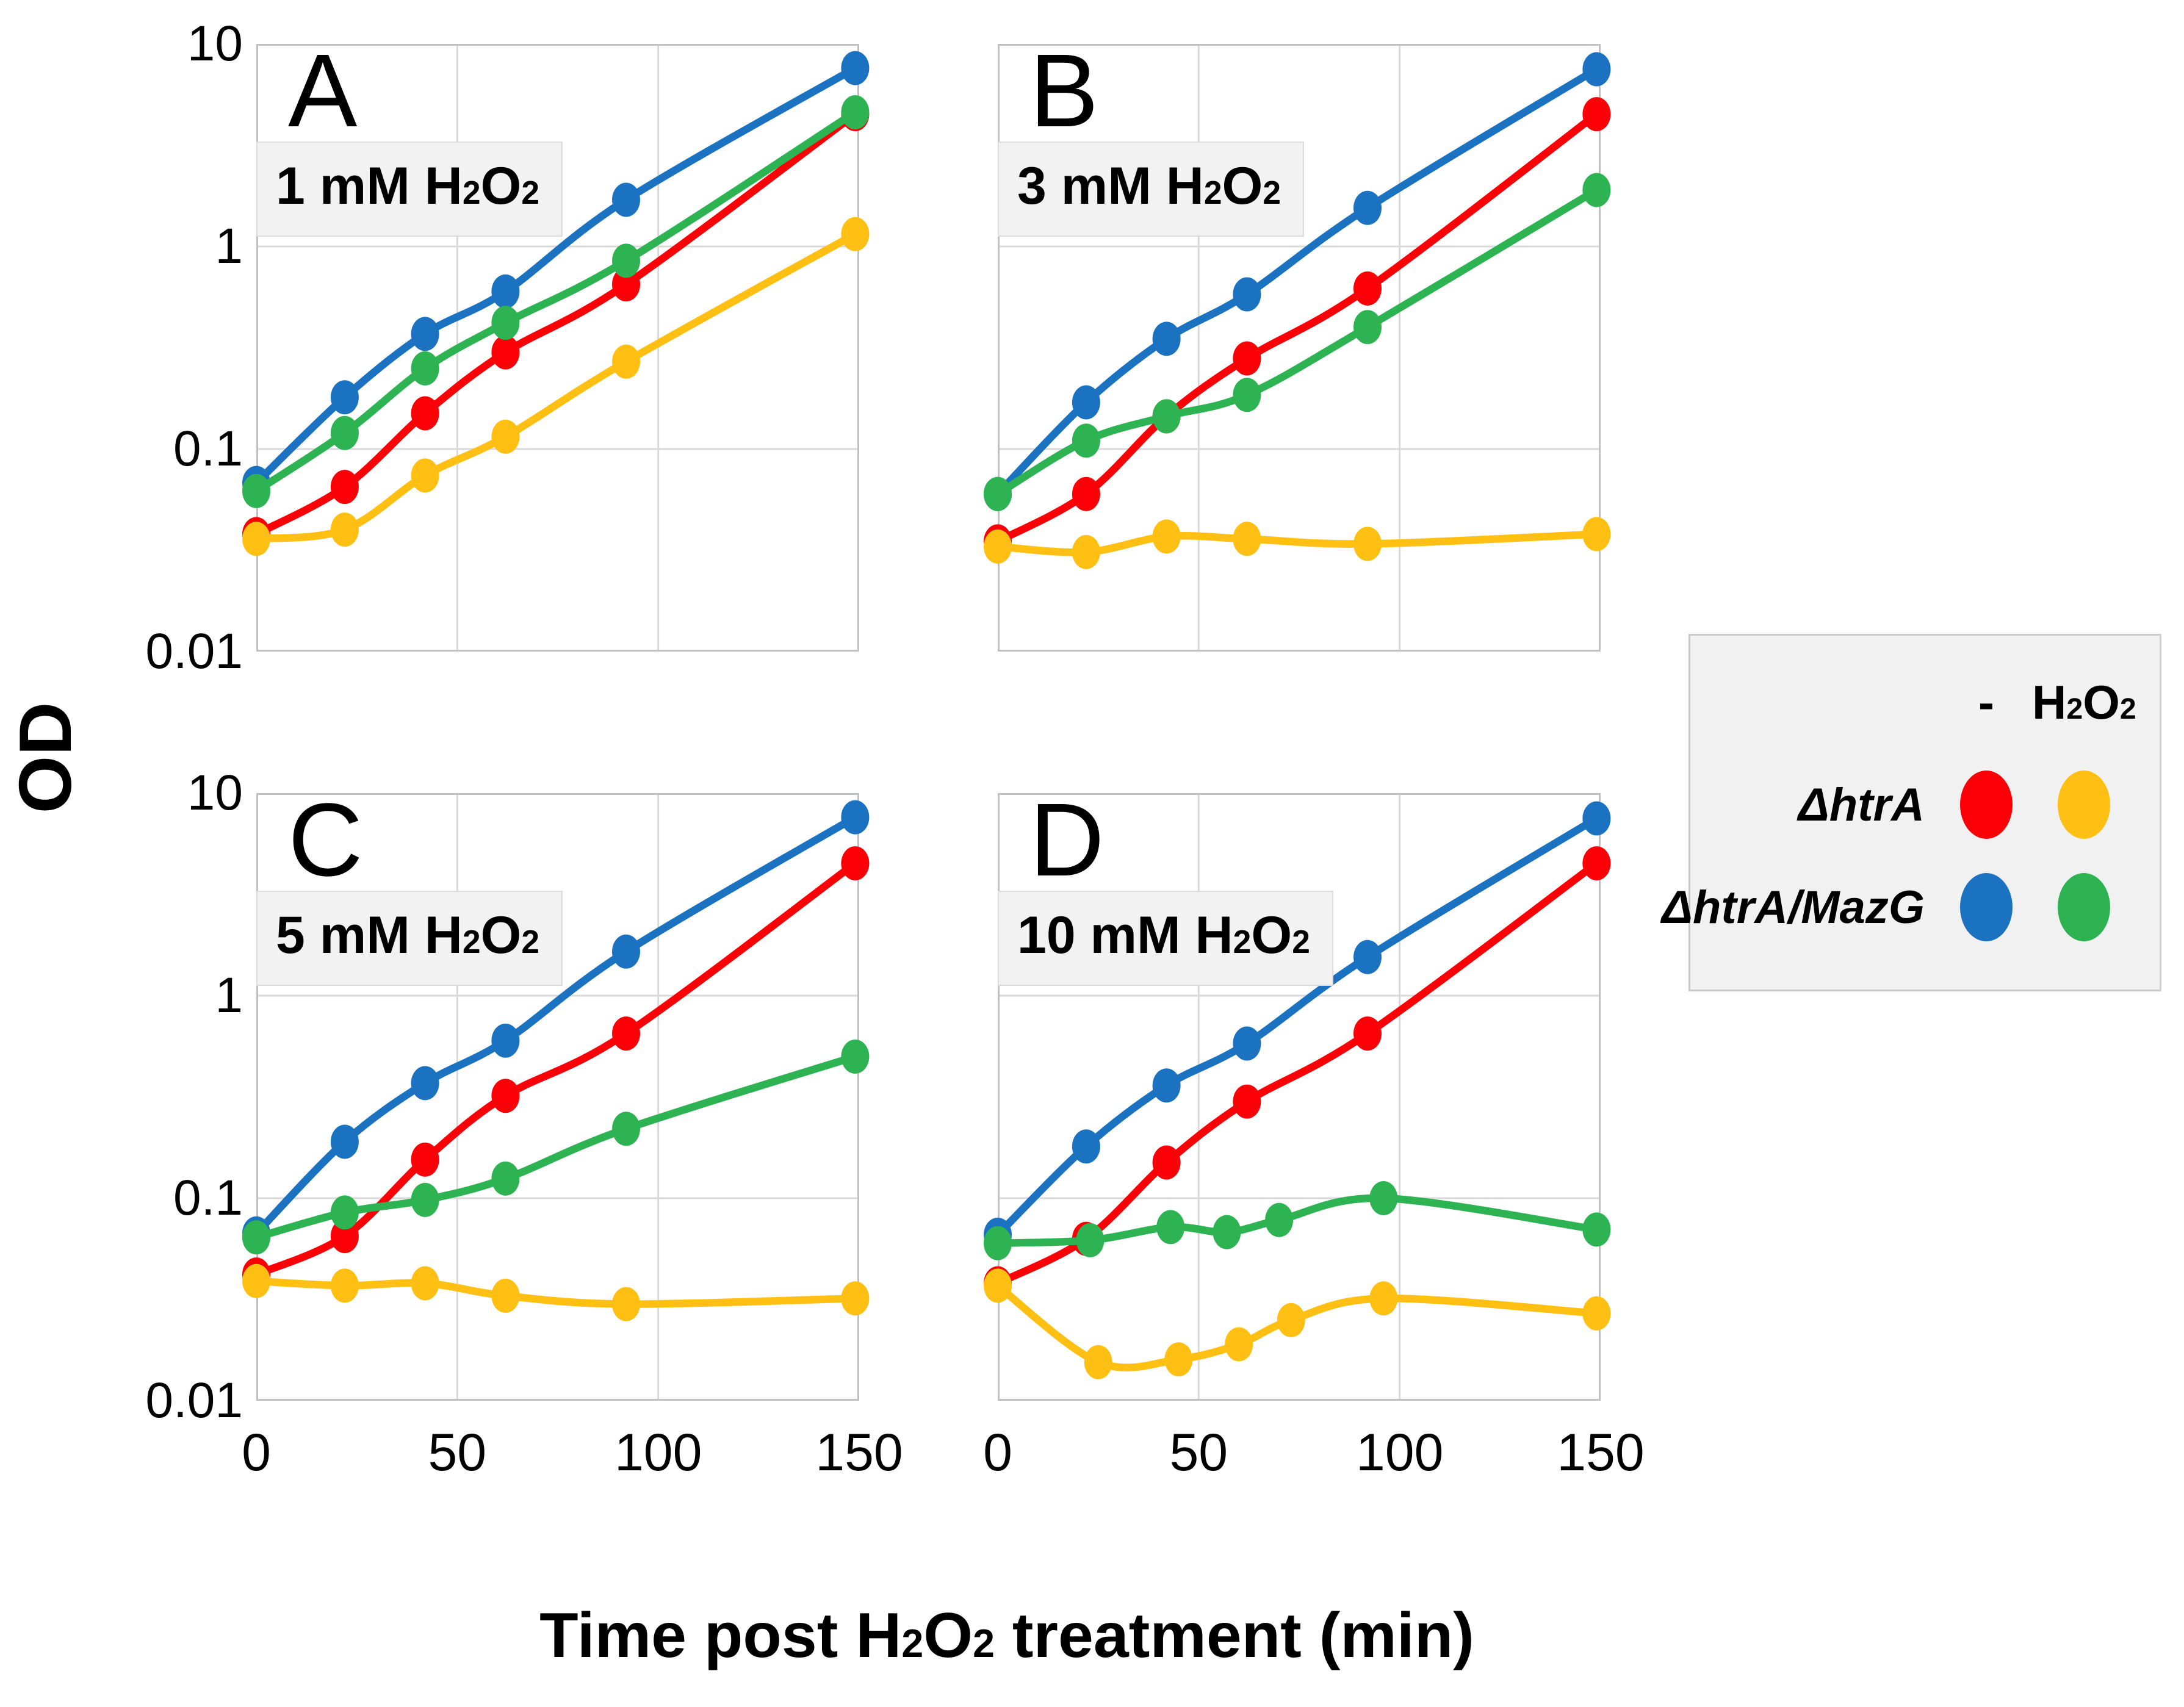  What do you see at coordinates (1986, 702) in the screenshot?
I see `legend-header-untreated: -` at bounding box center [1986, 702].